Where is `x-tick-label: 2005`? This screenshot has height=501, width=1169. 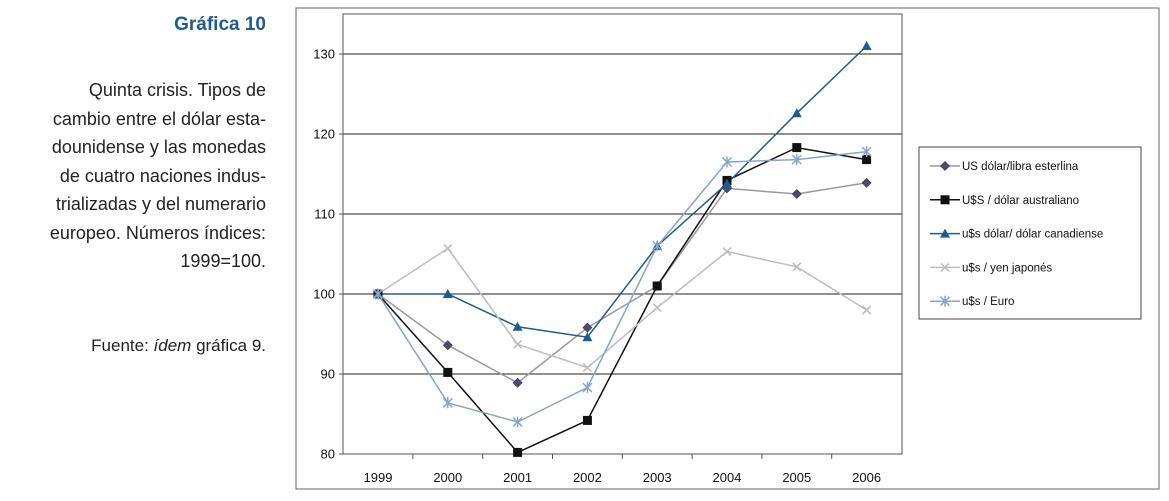
x-tick-label: 2005 is located at coordinates (796, 477).